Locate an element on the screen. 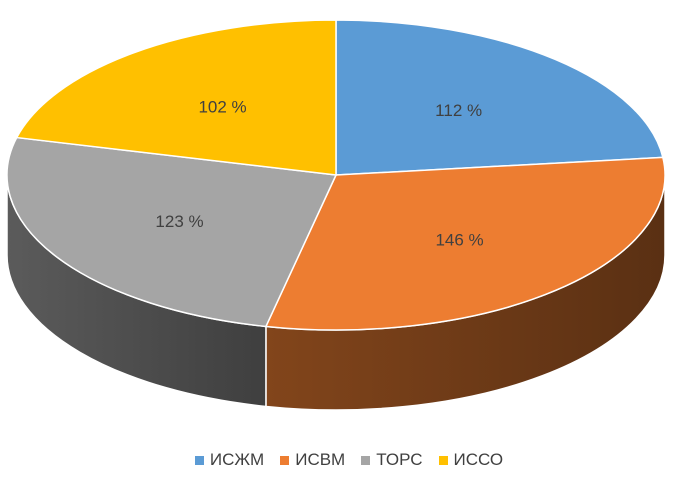 This screenshot has width=698, height=493. legend-item: ИСВМ is located at coordinates (312, 460).